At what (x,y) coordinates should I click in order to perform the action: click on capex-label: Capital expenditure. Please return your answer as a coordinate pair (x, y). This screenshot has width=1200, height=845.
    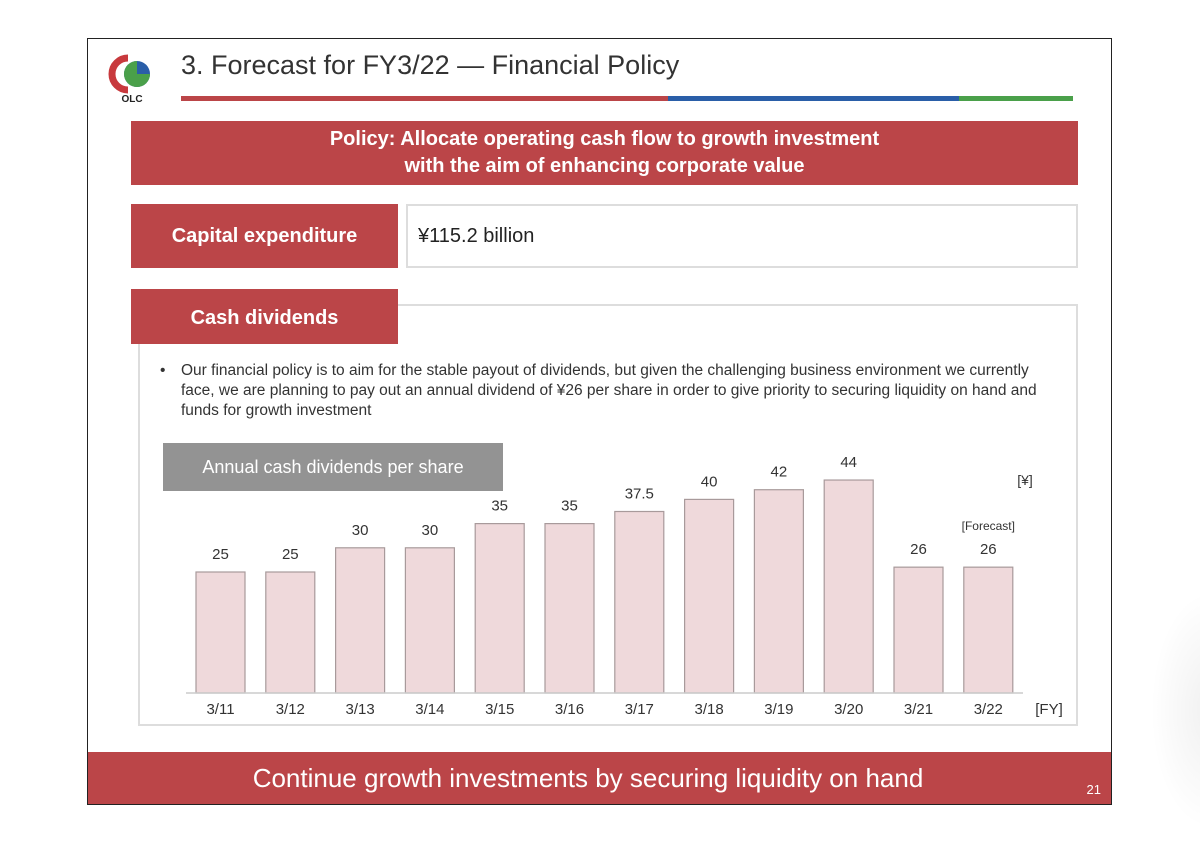
    Looking at the image, I should click on (264, 236).